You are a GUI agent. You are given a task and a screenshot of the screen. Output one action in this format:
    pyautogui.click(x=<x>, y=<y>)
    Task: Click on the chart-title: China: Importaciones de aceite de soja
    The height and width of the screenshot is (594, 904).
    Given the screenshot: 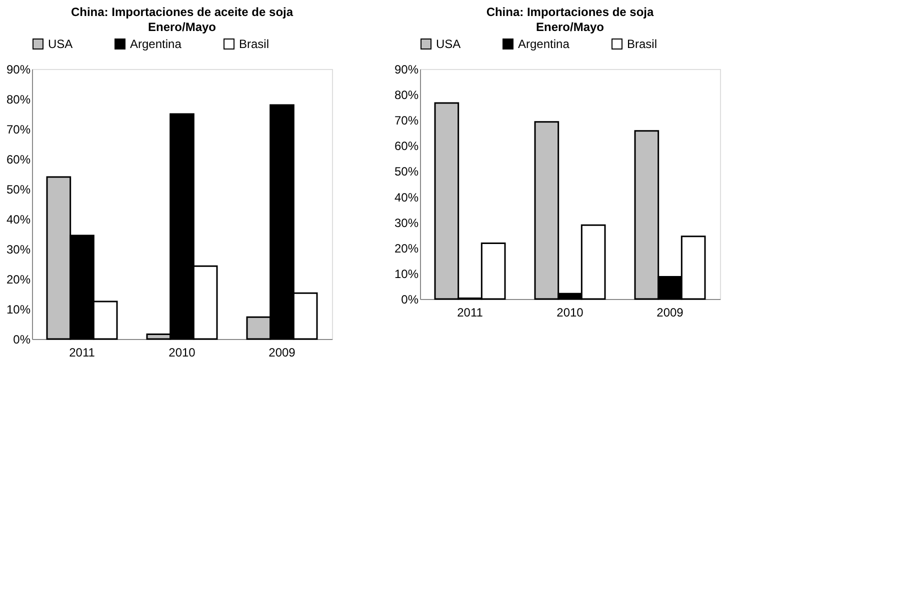 What is the action you would take?
    pyautogui.click(x=182, y=12)
    